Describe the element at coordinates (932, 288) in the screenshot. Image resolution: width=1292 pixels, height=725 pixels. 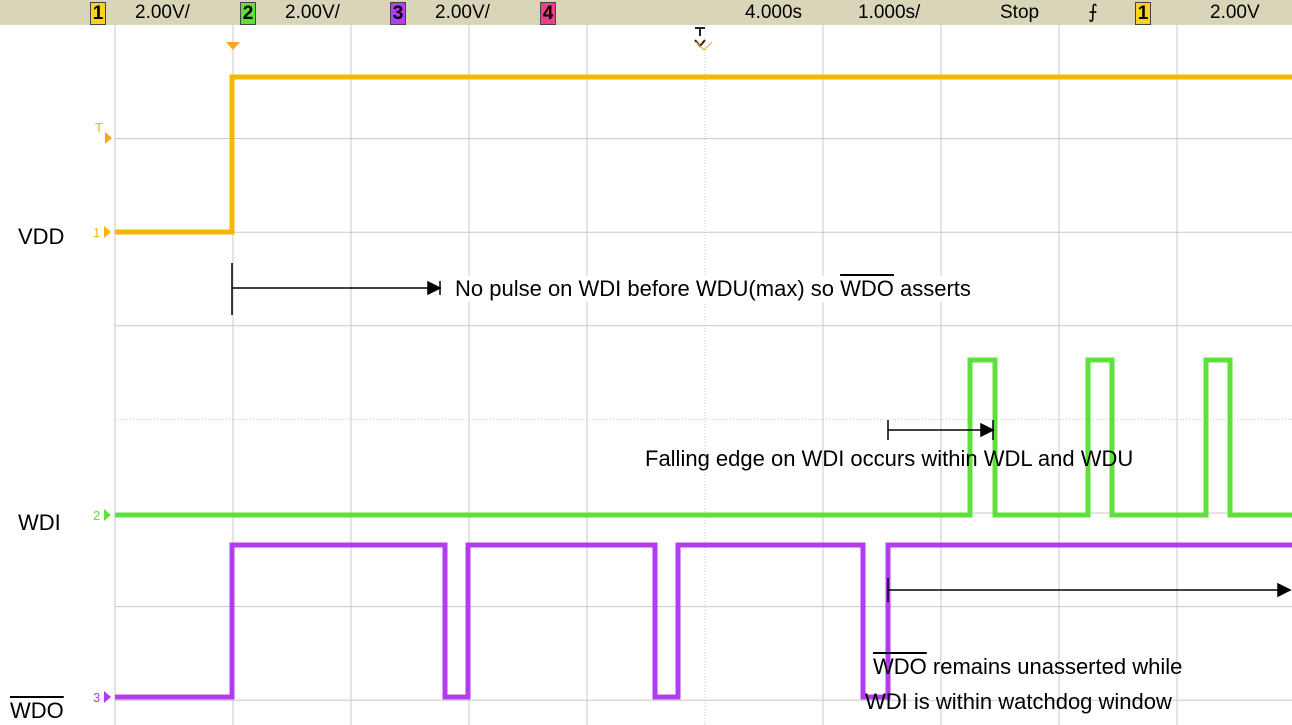
I see `text: asserts` at that location.